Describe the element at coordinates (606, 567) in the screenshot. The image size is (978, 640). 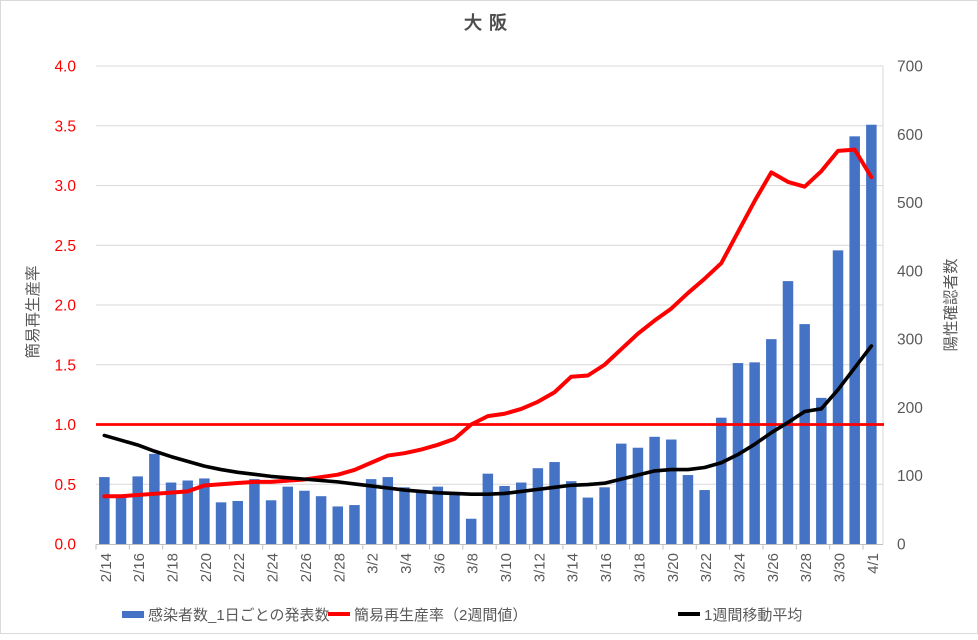
I see `x-axis-tick-label: 3/16` at that location.